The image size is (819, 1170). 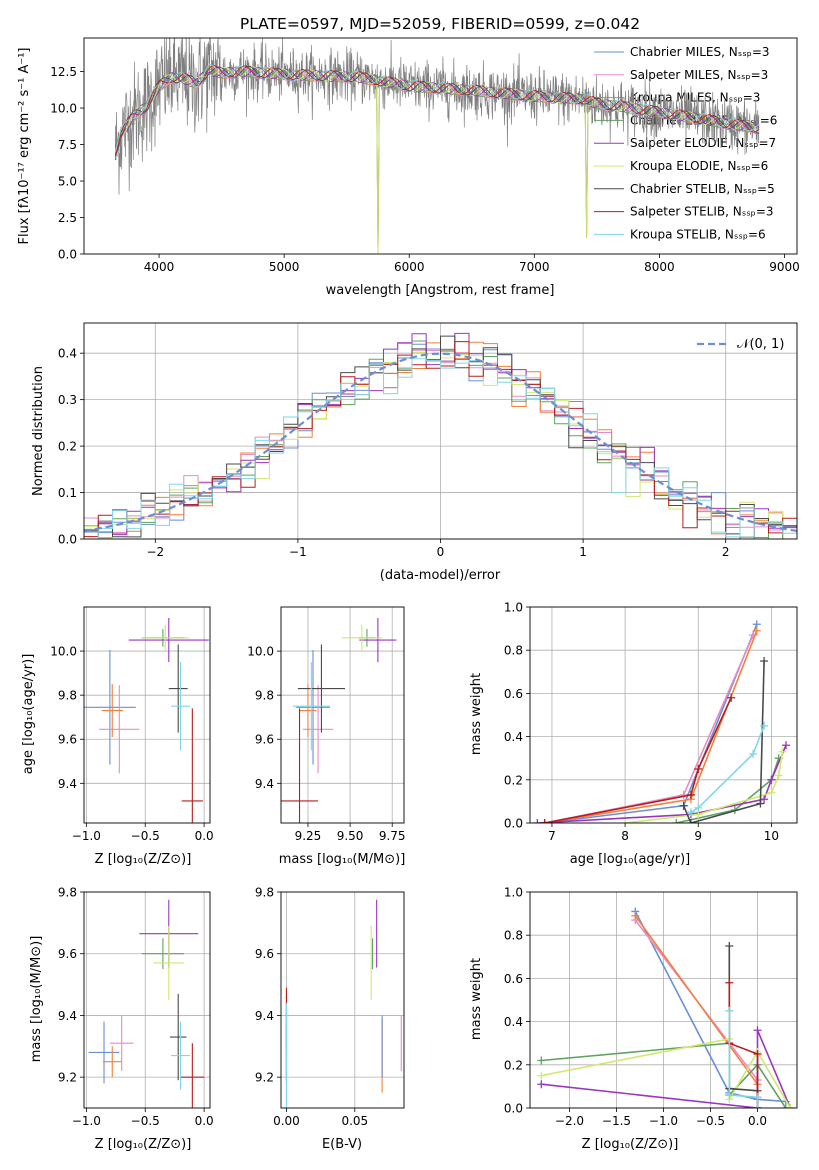 What do you see at coordinates (86, 1121) in the screenshot?
I see `mass-vs-z-xtick-label: −1.0` at bounding box center [86, 1121].